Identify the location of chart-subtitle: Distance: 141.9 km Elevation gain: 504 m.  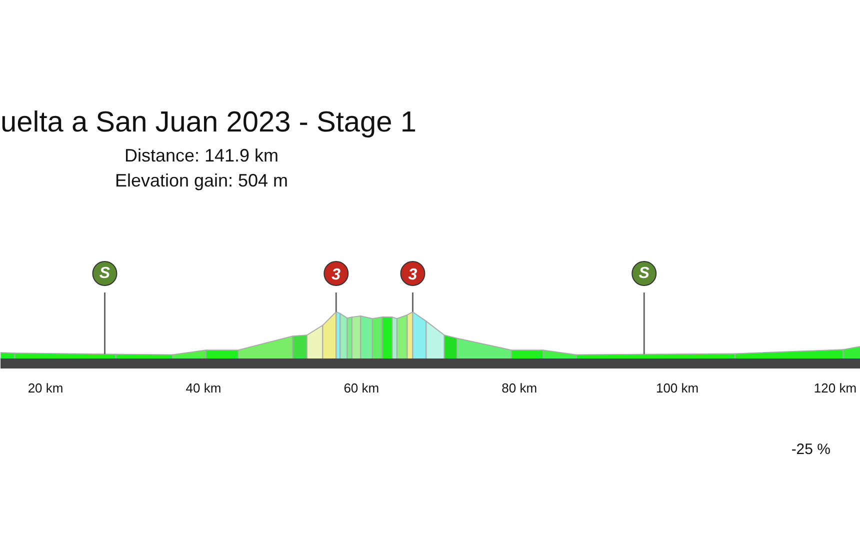
(201, 168).